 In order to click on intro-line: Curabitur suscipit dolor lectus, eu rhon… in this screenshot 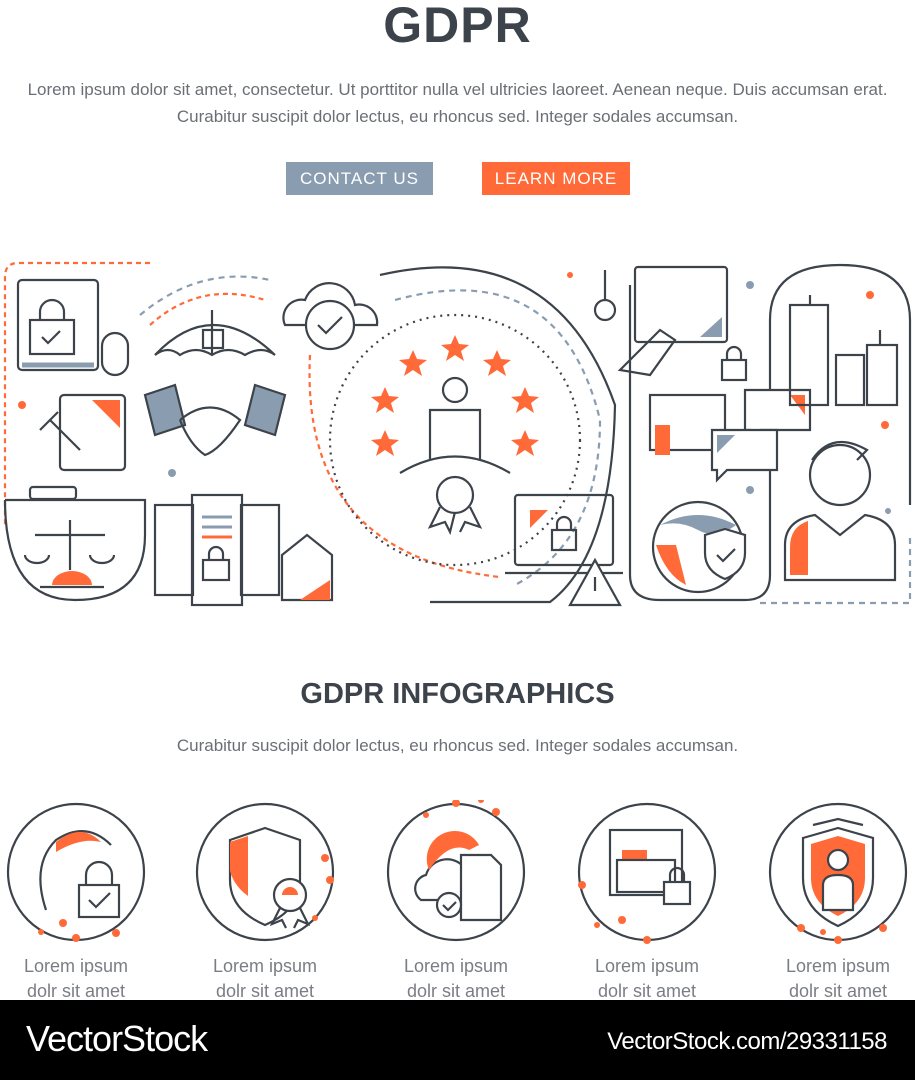, I will do `click(457, 116)`.